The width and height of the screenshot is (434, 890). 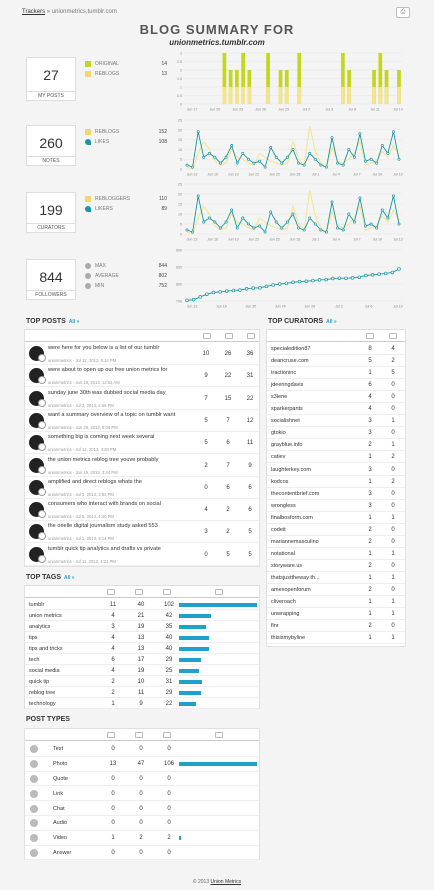 I want to click on post-type-row: Chat 0 0 0, so click(x=142, y=808).